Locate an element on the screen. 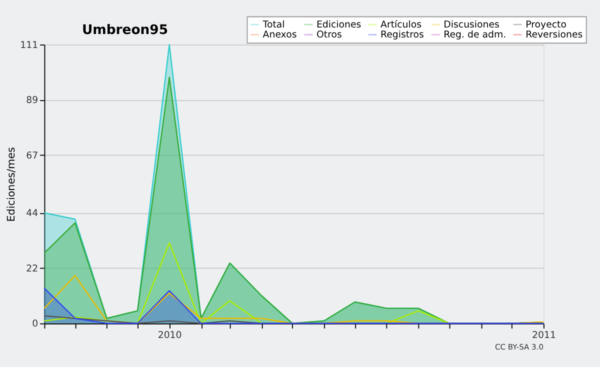 This screenshot has width=600, height=370. y-tick-label: 44 is located at coordinates (32, 214).